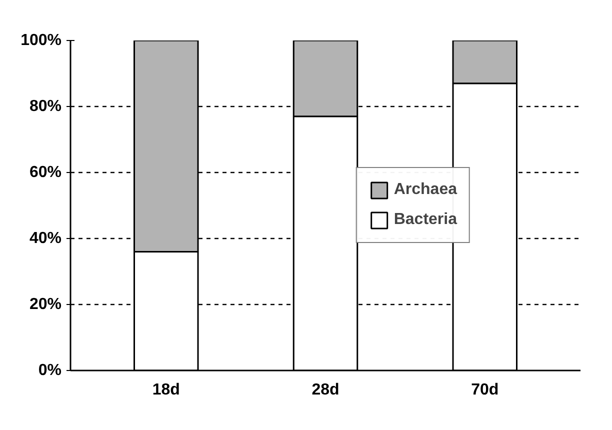  I want to click on y-tick-label: 100%, so click(41, 40).